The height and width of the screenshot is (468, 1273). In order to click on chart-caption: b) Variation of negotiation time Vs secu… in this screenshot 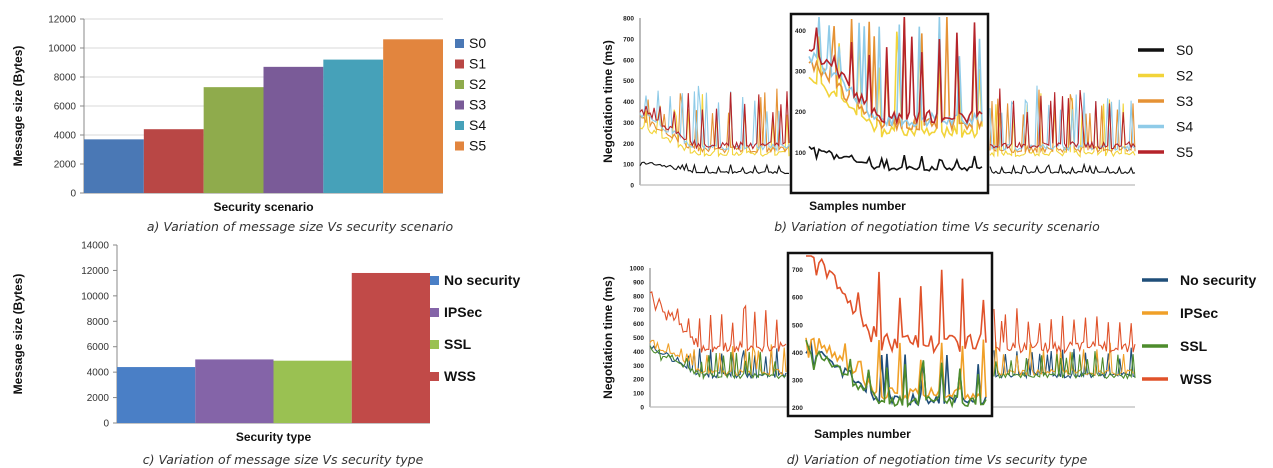, I will do `click(937, 226)`.